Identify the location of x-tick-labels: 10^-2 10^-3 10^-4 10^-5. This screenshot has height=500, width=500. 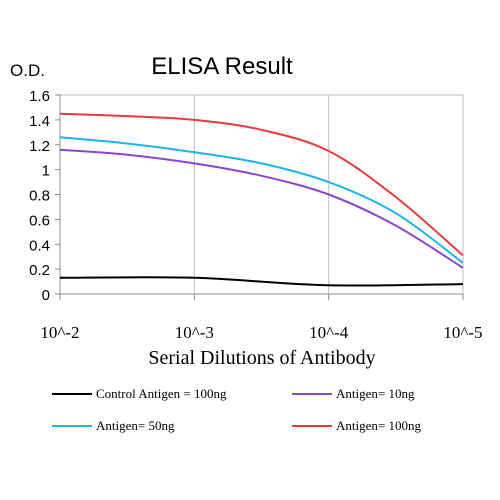
(261, 318).